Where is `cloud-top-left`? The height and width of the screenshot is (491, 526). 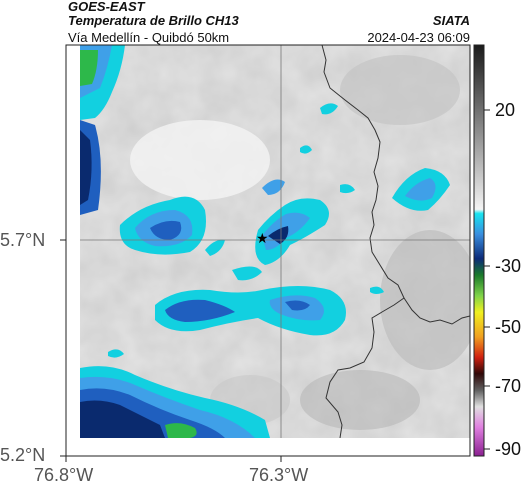
cloud-top-left is located at coordinates (102, 82).